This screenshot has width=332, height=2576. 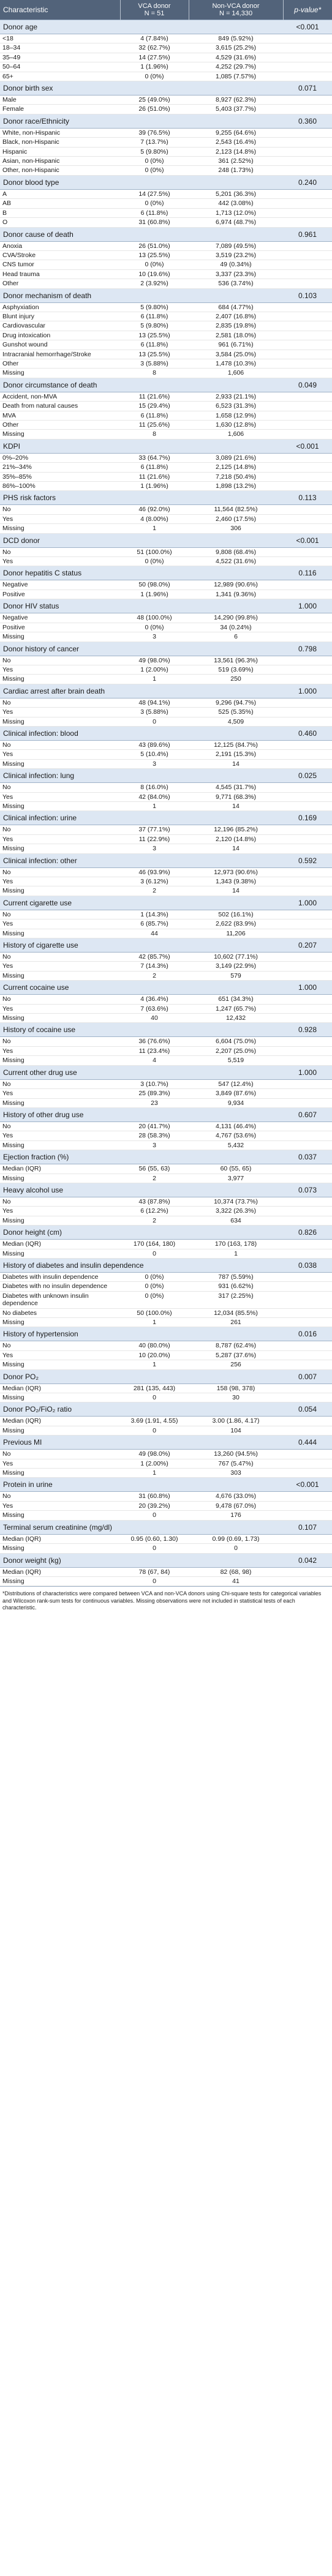 What do you see at coordinates (155, 284) in the screenshot?
I see `row-vca-value: 2 (3.92%)` at bounding box center [155, 284].